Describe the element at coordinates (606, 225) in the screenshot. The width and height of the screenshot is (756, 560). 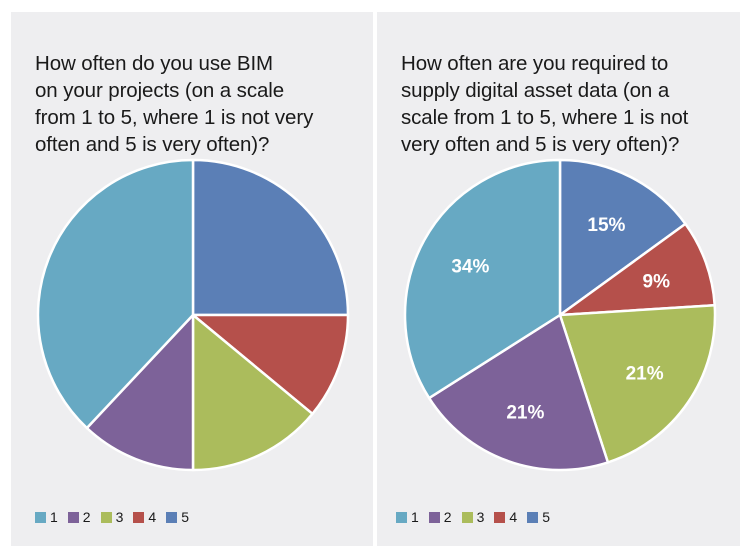
I see `data-label-5: 15%` at that location.